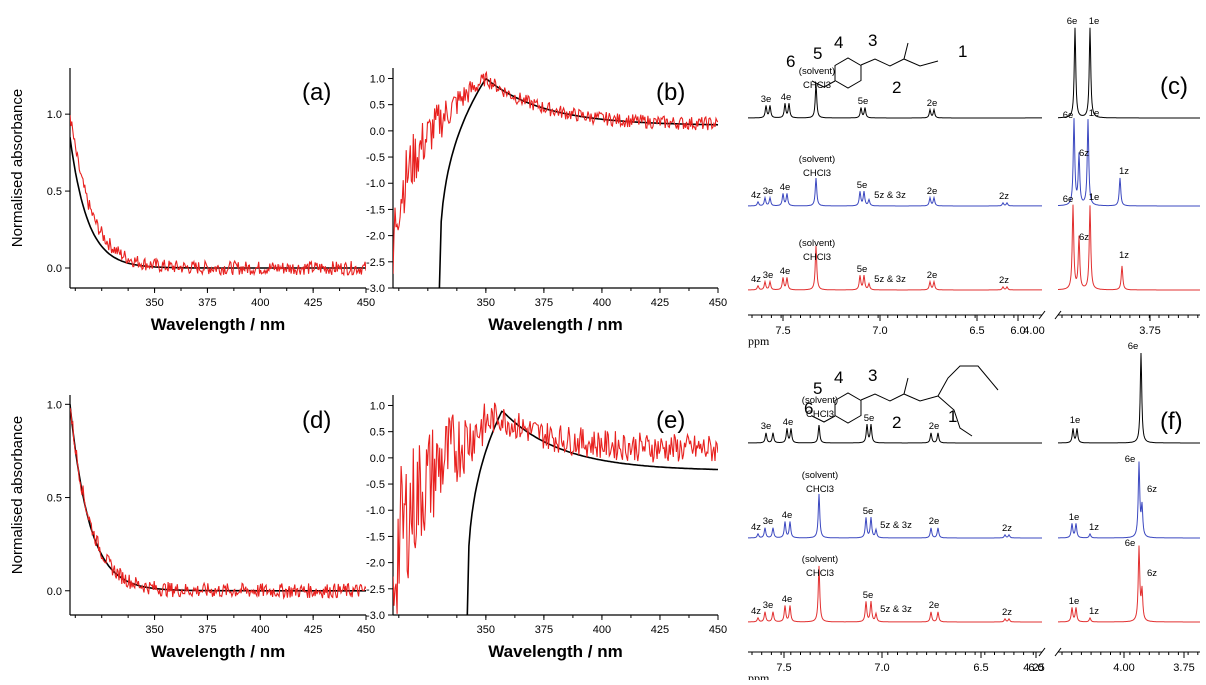  I want to click on y-tick-label: -1.5, so click(375, 537).